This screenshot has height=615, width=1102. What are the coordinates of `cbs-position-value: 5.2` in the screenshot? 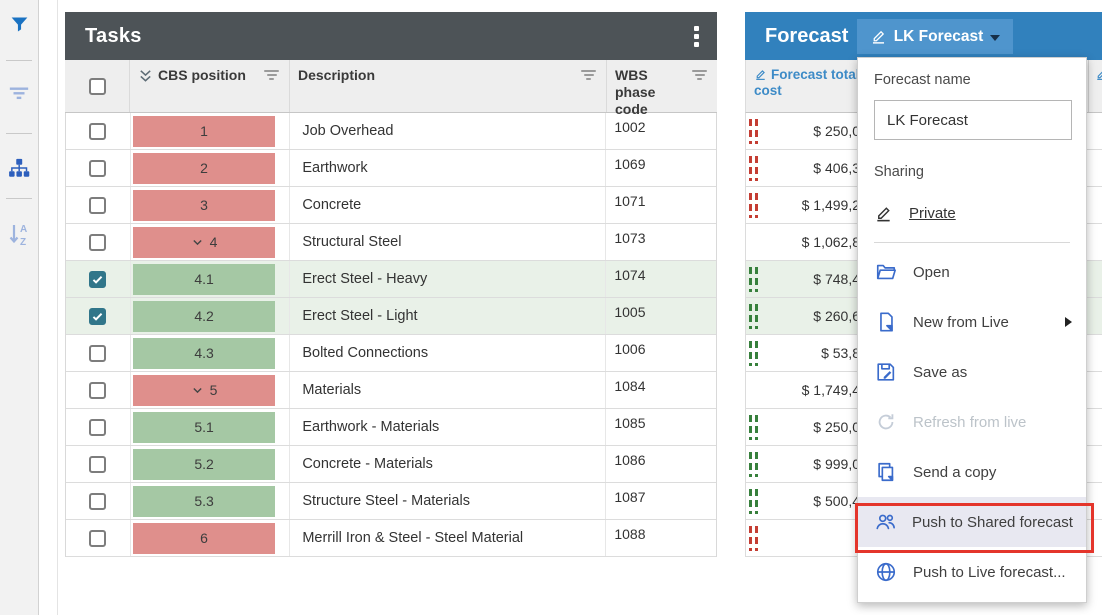 It's located at (204, 464).